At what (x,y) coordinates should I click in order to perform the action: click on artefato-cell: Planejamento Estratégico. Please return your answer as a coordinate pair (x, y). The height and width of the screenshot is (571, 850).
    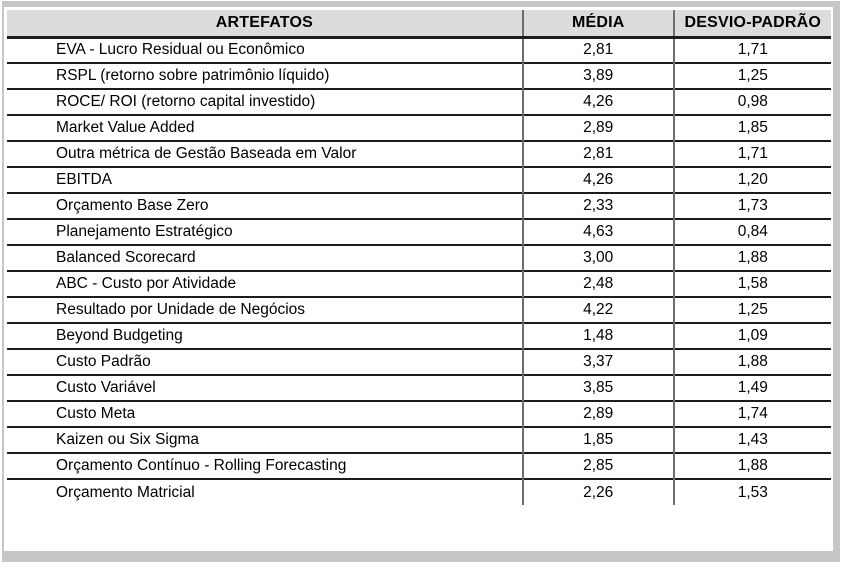
    Looking at the image, I should click on (265, 231).